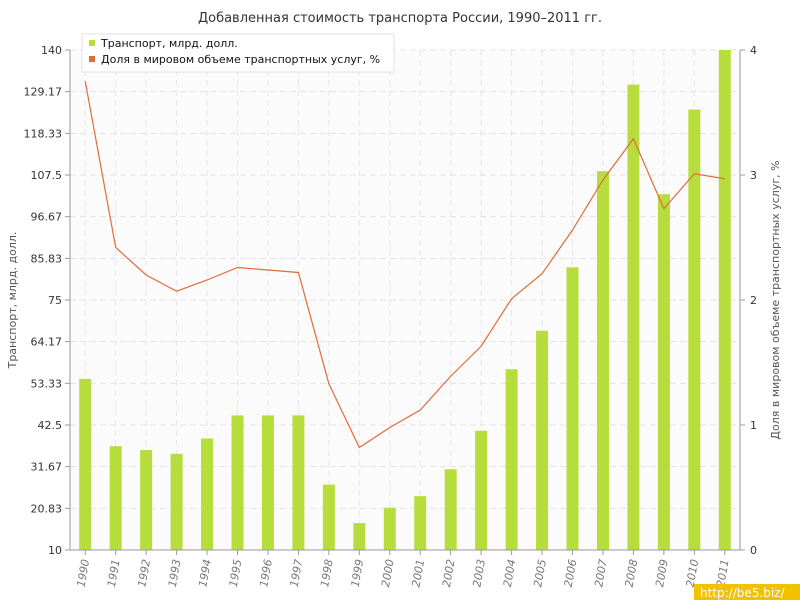  I want to click on y-tick-label: 129.17, so click(43, 92).